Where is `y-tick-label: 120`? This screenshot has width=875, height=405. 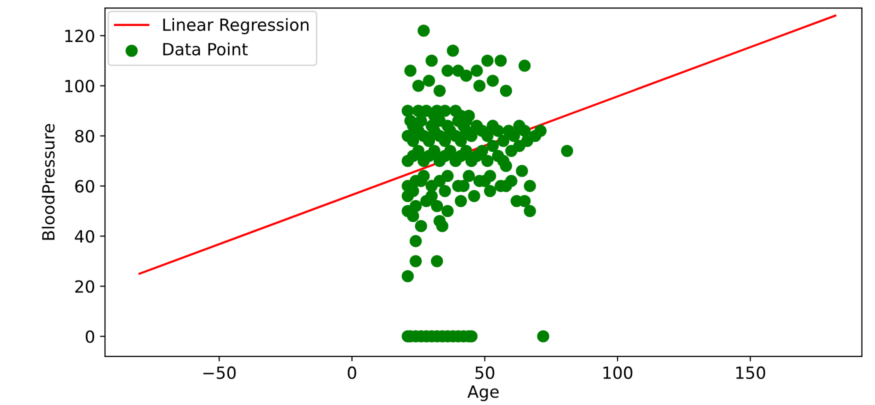
y-tick-label: 120 is located at coordinates (79, 36).